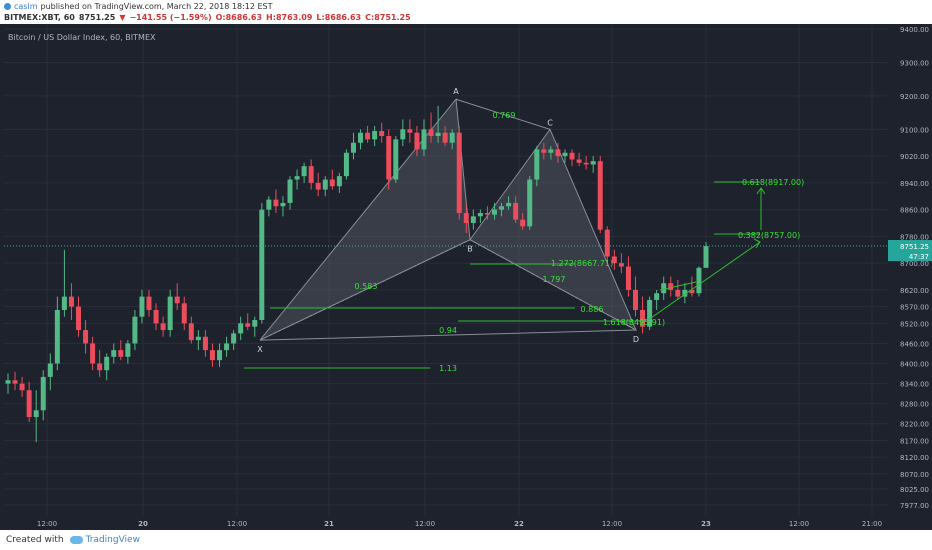 The height and width of the screenshot is (550, 932). Describe the element at coordinates (910, 277) in the screenshot. I see `price-axis` at that location.